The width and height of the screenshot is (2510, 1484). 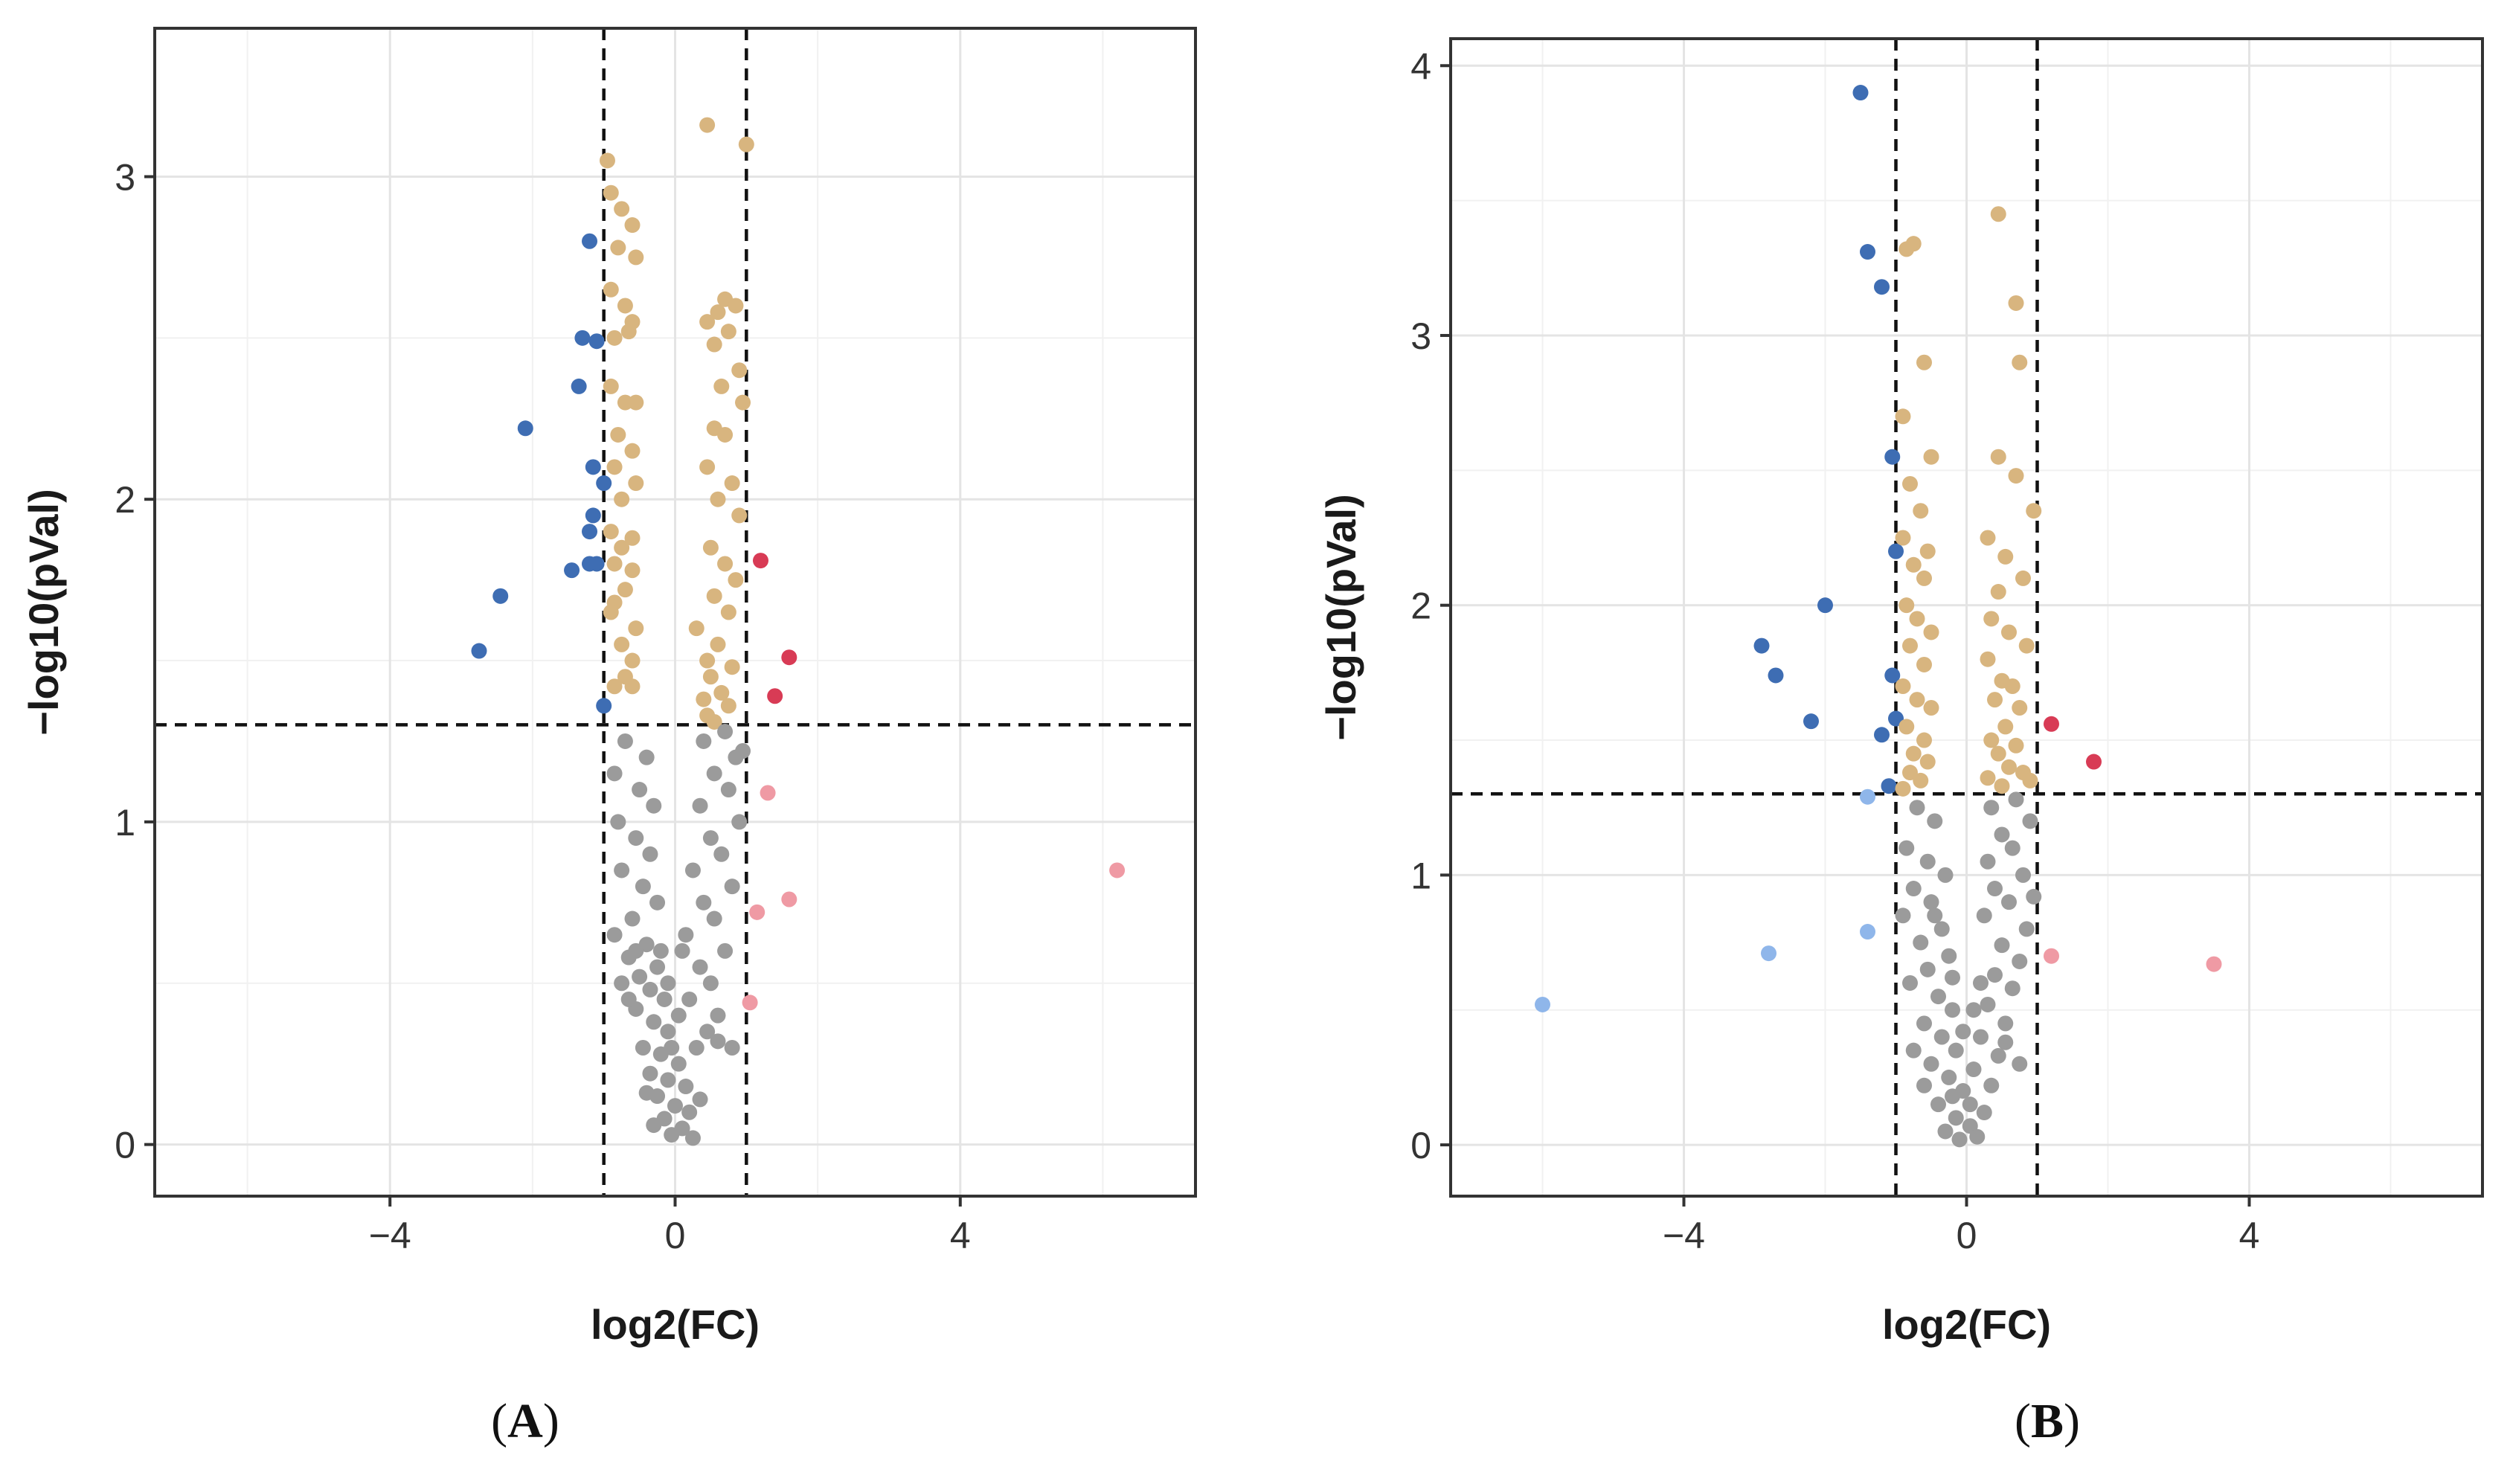 What do you see at coordinates (1340, 617) in the screenshot?
I see `panel-b-y-axis-title: −log10(pVal)` at bounding box center [1340, 617].